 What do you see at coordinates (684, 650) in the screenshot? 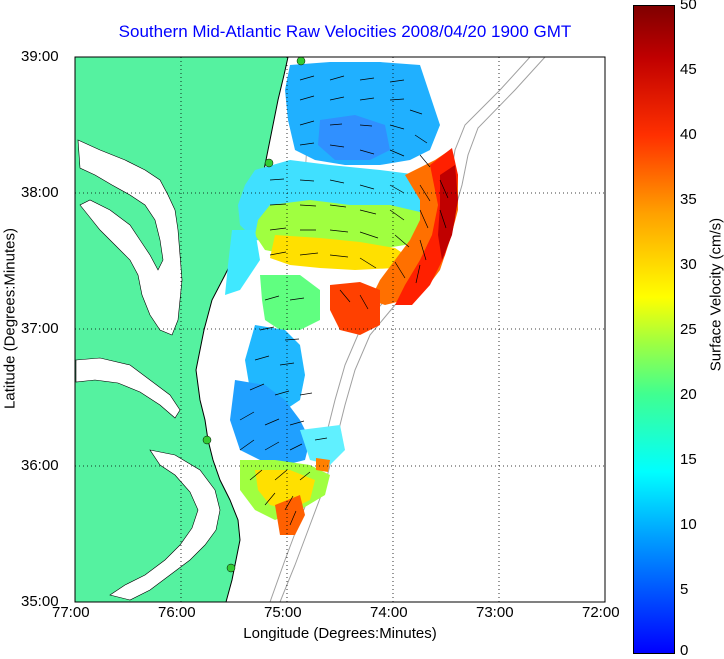
I see `colorbar-tick: 0` at bounding box center [684, 650].